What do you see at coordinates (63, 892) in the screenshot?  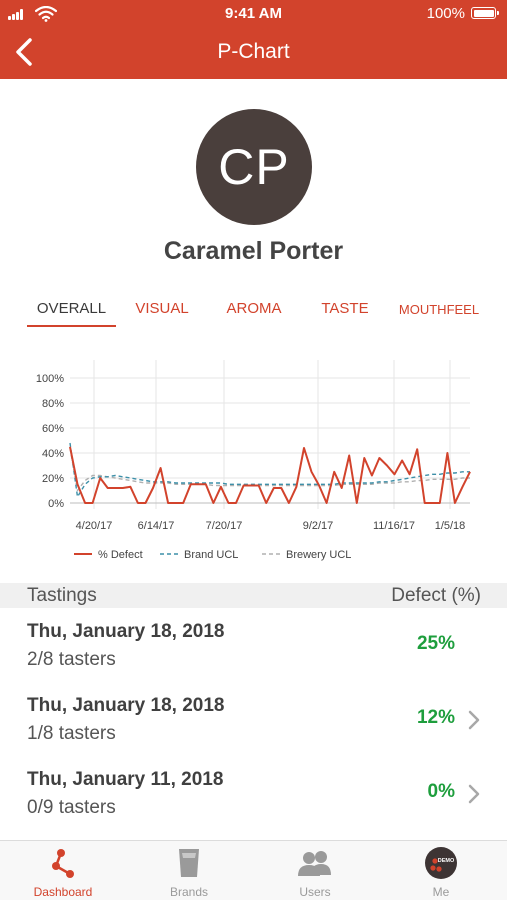 I see `tab-label: Dashboard` at bounding box center [63, 892].